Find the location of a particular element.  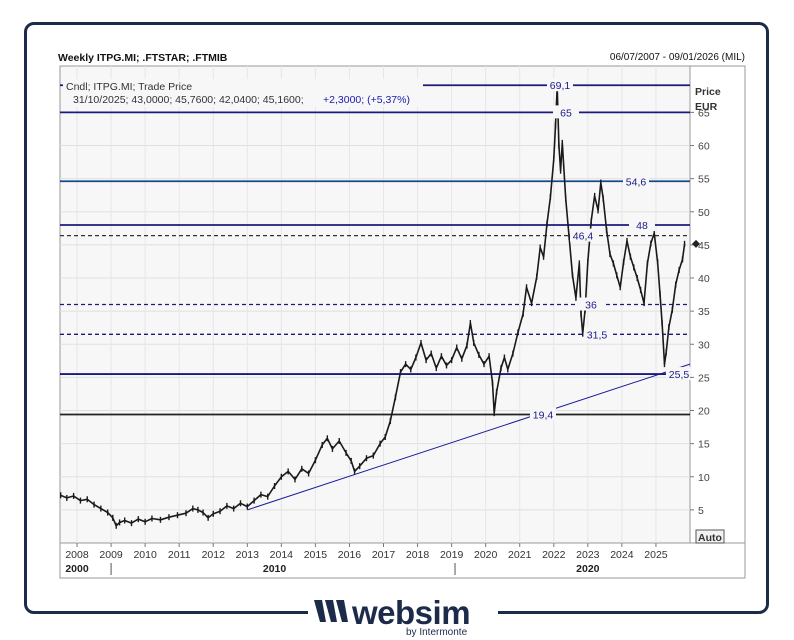

level-label: 46,4 is located at coordinates (583, 237).